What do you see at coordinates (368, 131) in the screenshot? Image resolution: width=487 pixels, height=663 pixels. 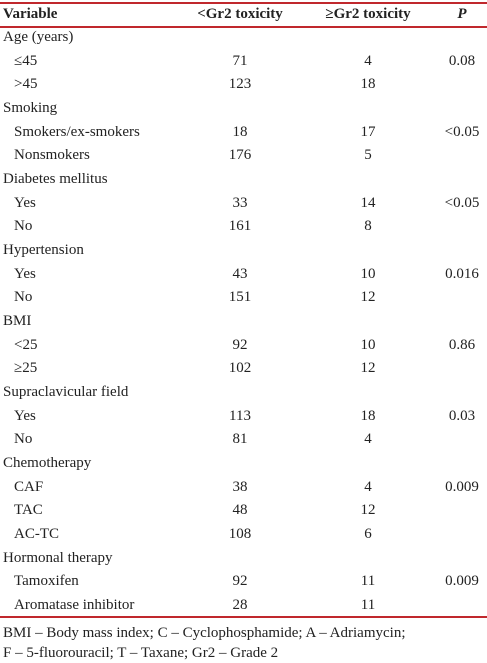 I see `cell: 17` at bounding box center [368, 131].